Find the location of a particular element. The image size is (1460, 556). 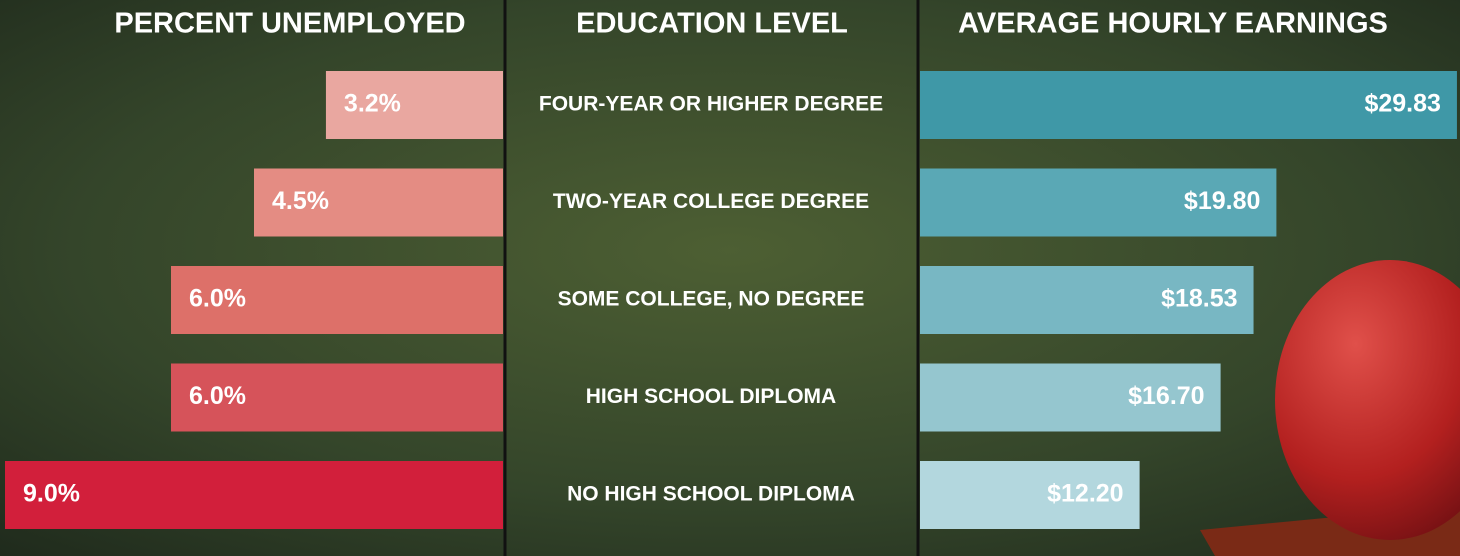

left-title: PERCENT UNEMPLOYED is located at coordinates (289, 24).